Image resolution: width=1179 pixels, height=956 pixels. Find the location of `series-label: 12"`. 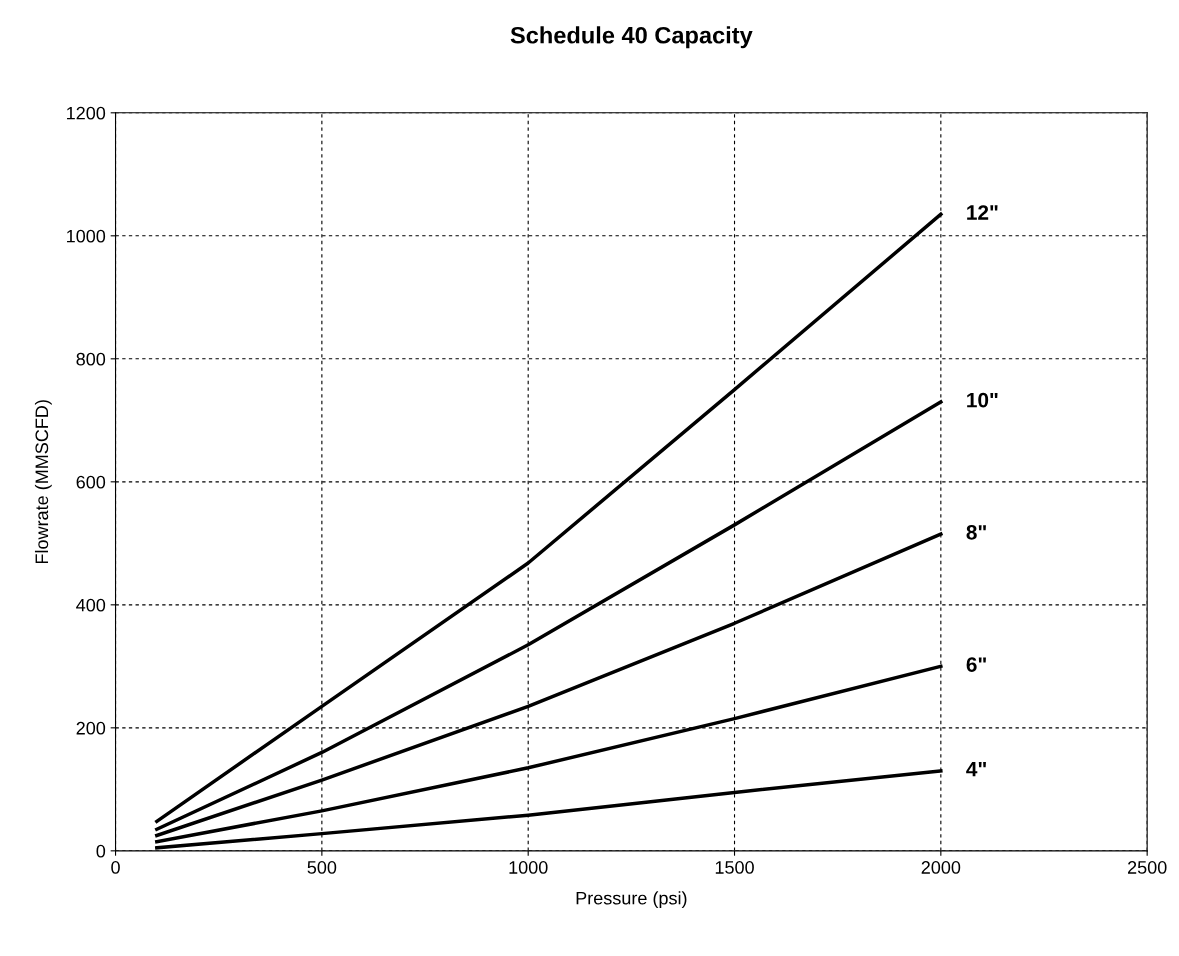

series-label: 12" is located at coordinates (982, 212).